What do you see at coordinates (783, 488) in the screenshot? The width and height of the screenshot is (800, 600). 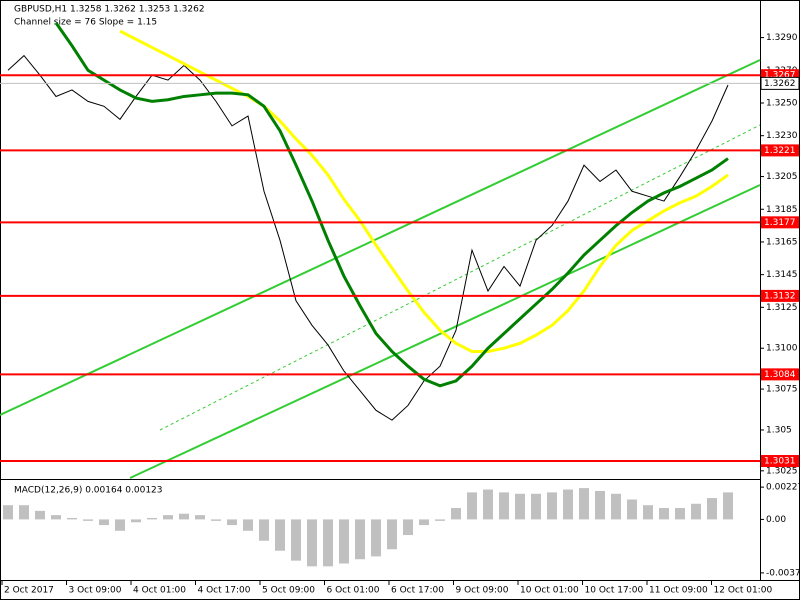 I see `y-tick-label: 0.00227` at bounding box center [783, 488].